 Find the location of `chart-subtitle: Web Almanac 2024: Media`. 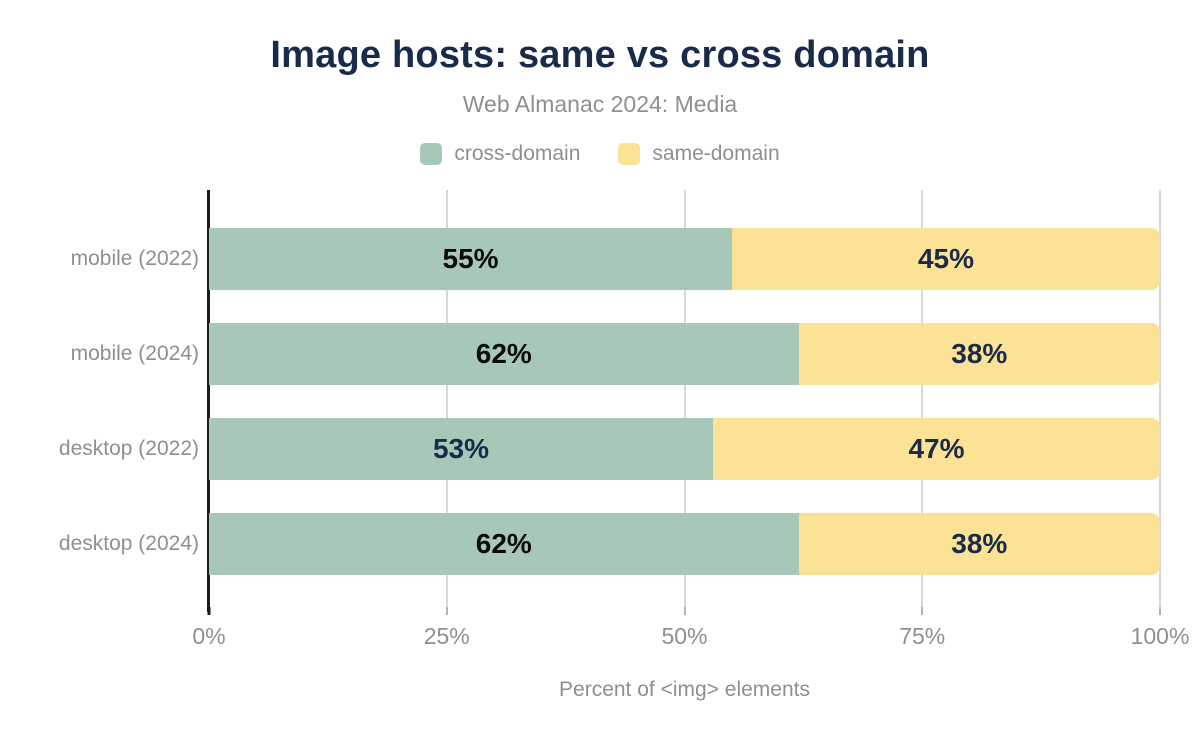

chart-subtitle: Web Almanac 2024: Media is located at coordinates (600, 104).